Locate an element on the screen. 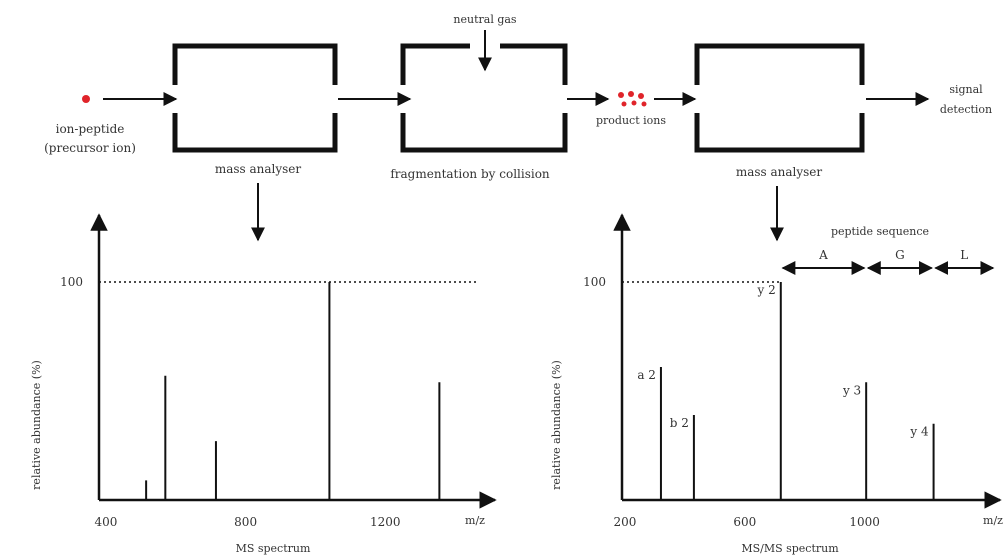 This screenshot has height=556, width=1005. msms-x-tick-label: 200 is located at coordinates (625, 522).